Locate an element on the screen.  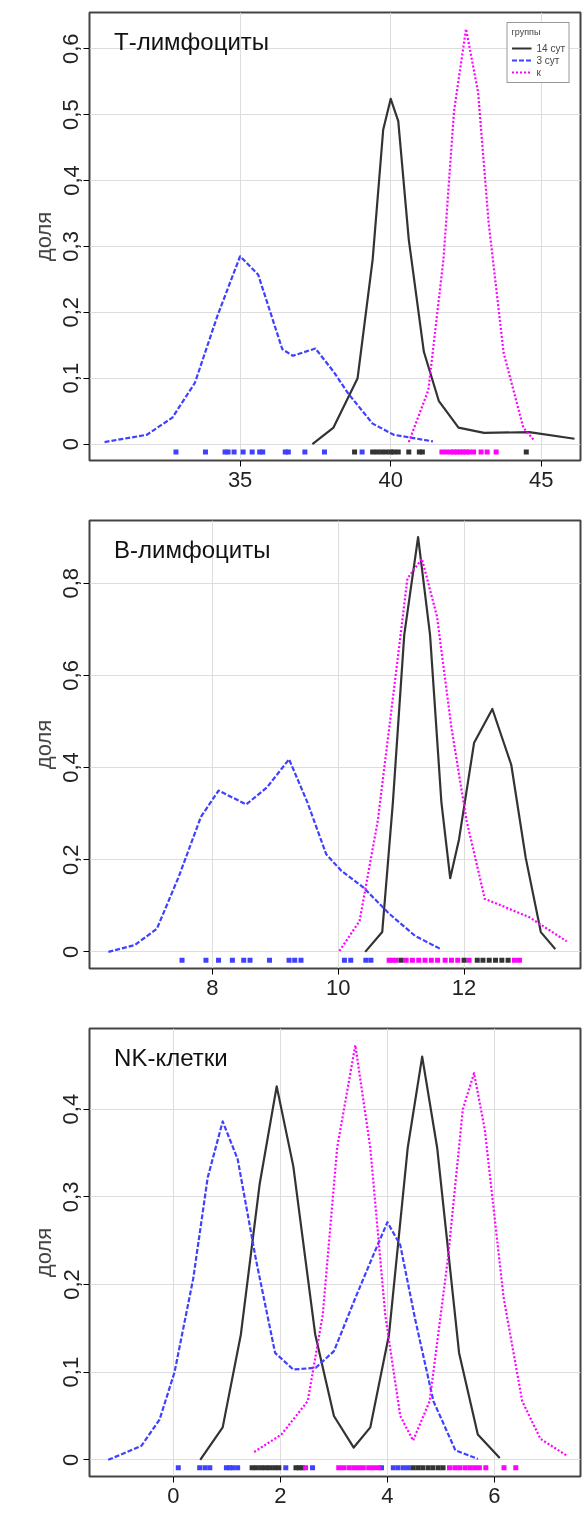
text: NK-клетки is located at coordinates (171, 1058).